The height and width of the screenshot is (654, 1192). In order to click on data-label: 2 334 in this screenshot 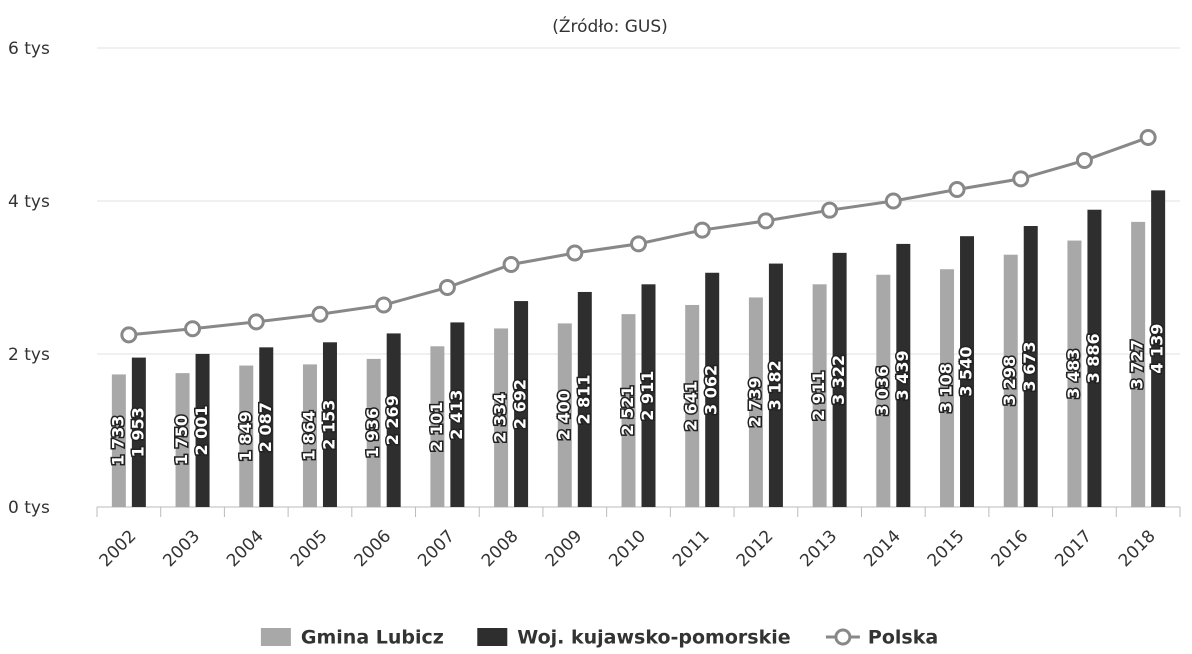, I will do `click(500, 418)`.